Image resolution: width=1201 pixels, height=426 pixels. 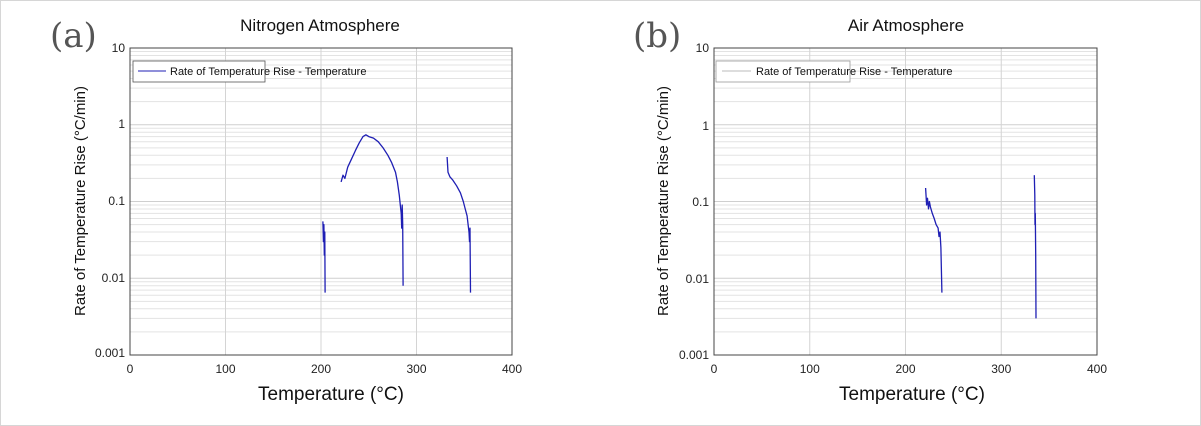 I want to click on panel-b-y-ticks: 0.001 0.01 0.1 1 10, so click(x=694, y=201).